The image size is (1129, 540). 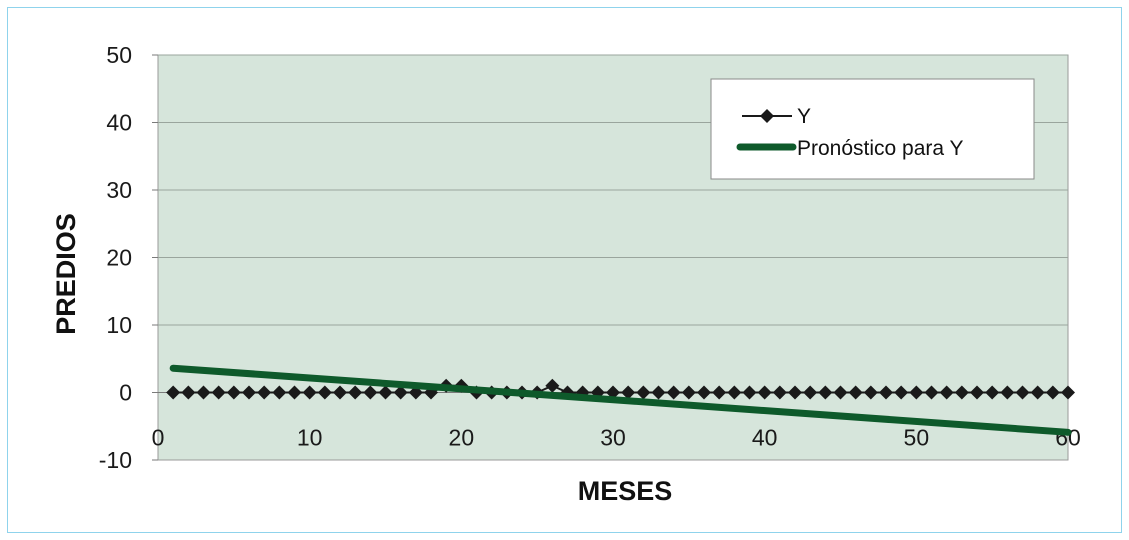 I want to click on x-tick-label: 40, so click(x=765, y=438).